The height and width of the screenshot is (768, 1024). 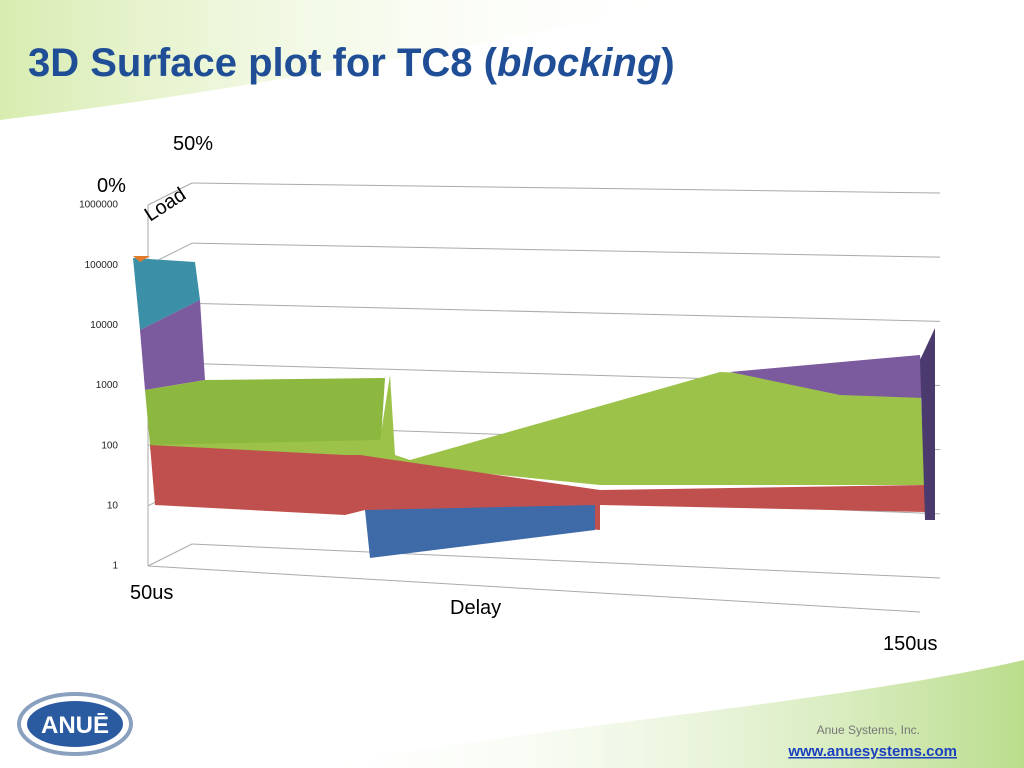 I want to click on tick-label: 10, so click(x=113, y=505).